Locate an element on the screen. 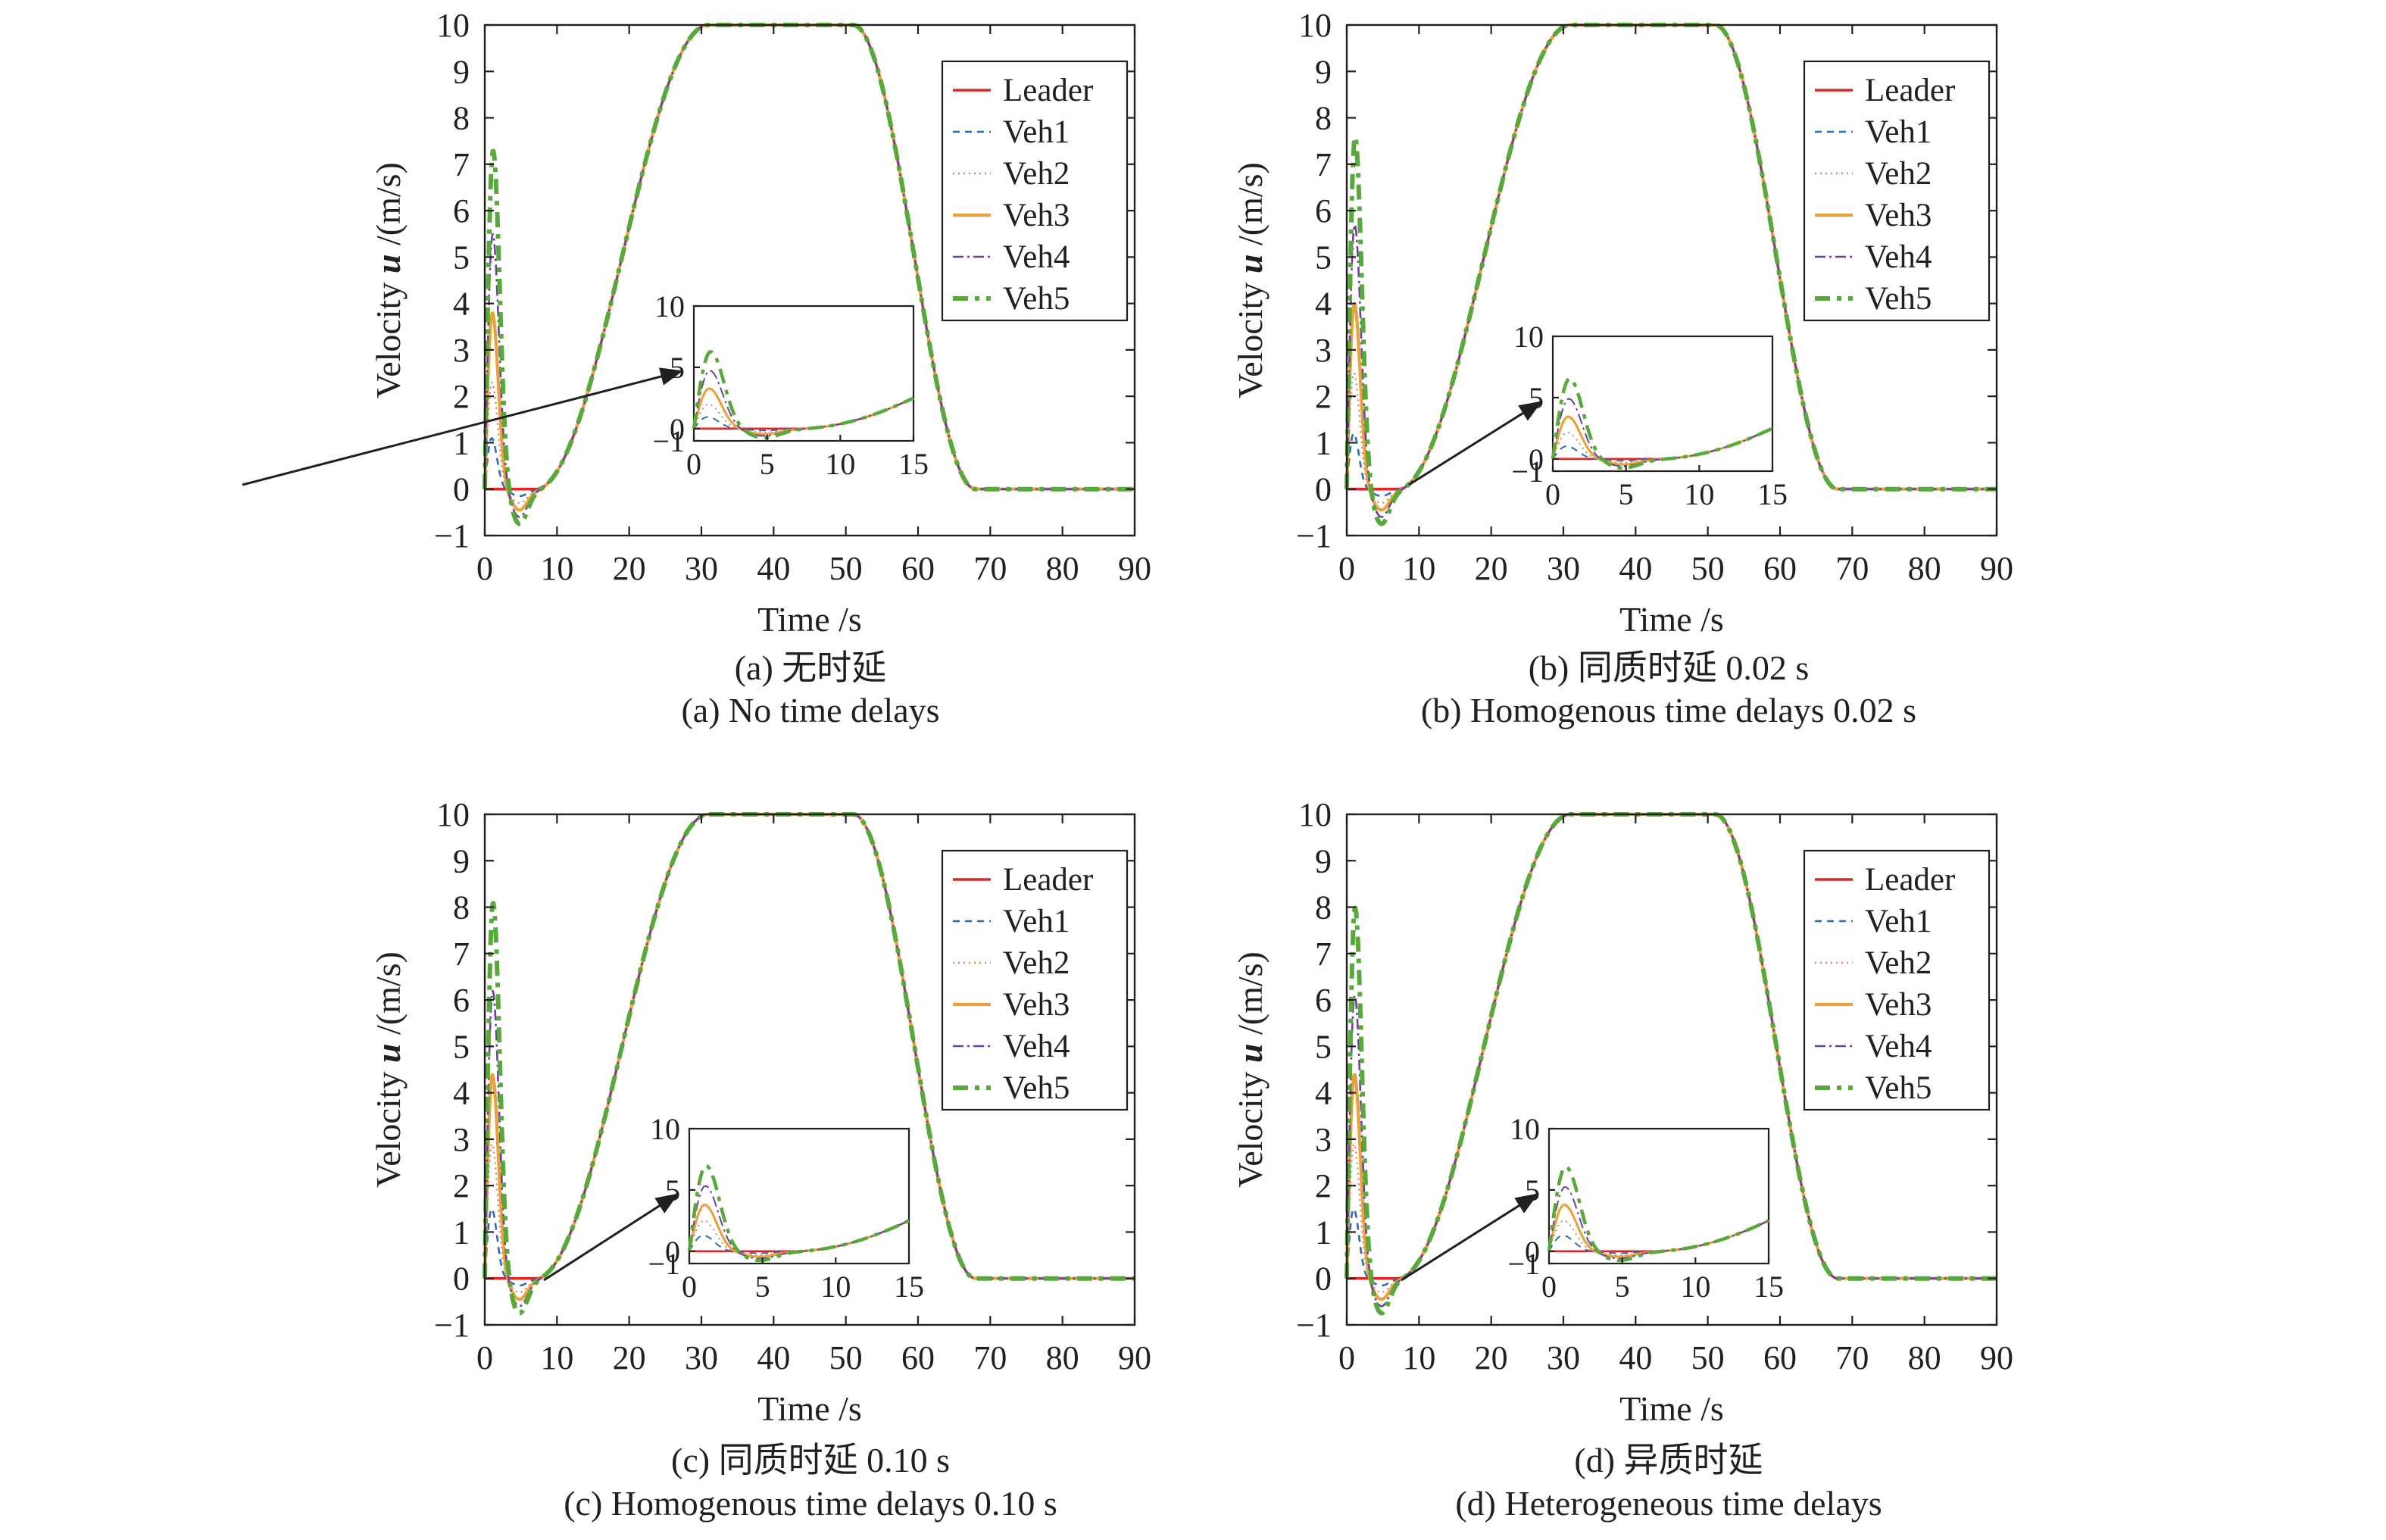  x-tick-label: 10 is located at coordinates (1418, 568).